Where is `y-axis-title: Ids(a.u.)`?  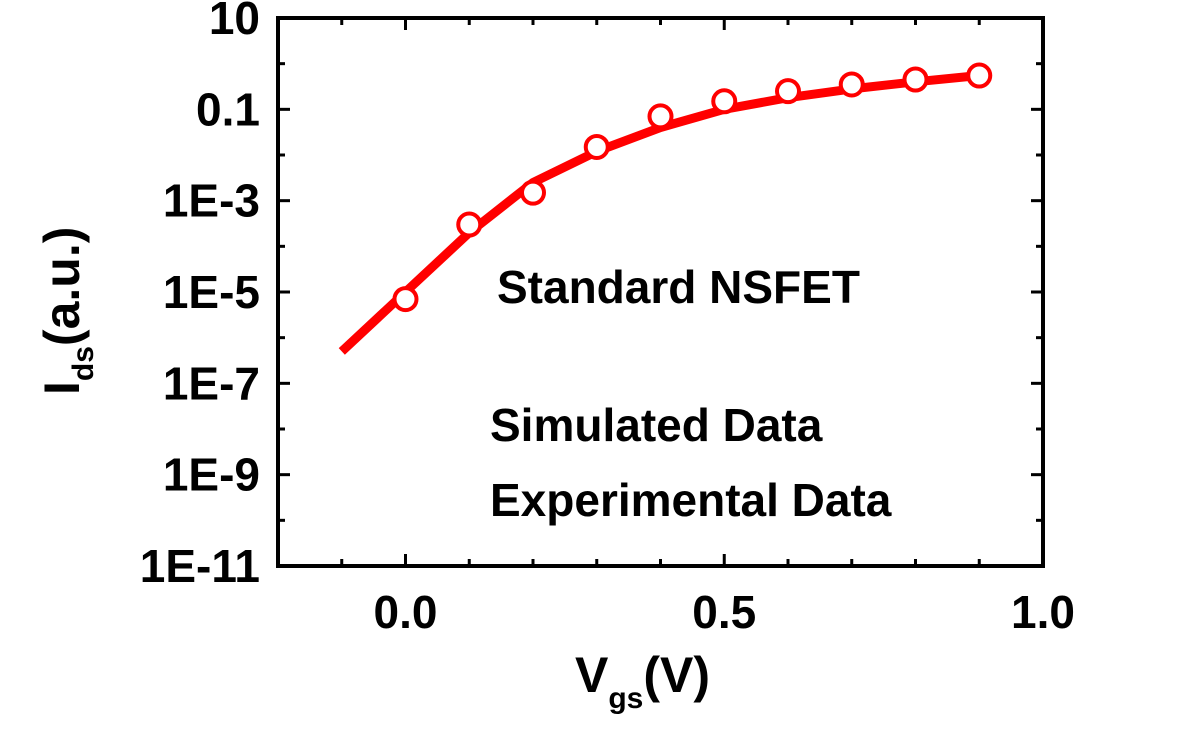 y-axis-title: Ids(a.u.) is located at coordinates (67, 311).